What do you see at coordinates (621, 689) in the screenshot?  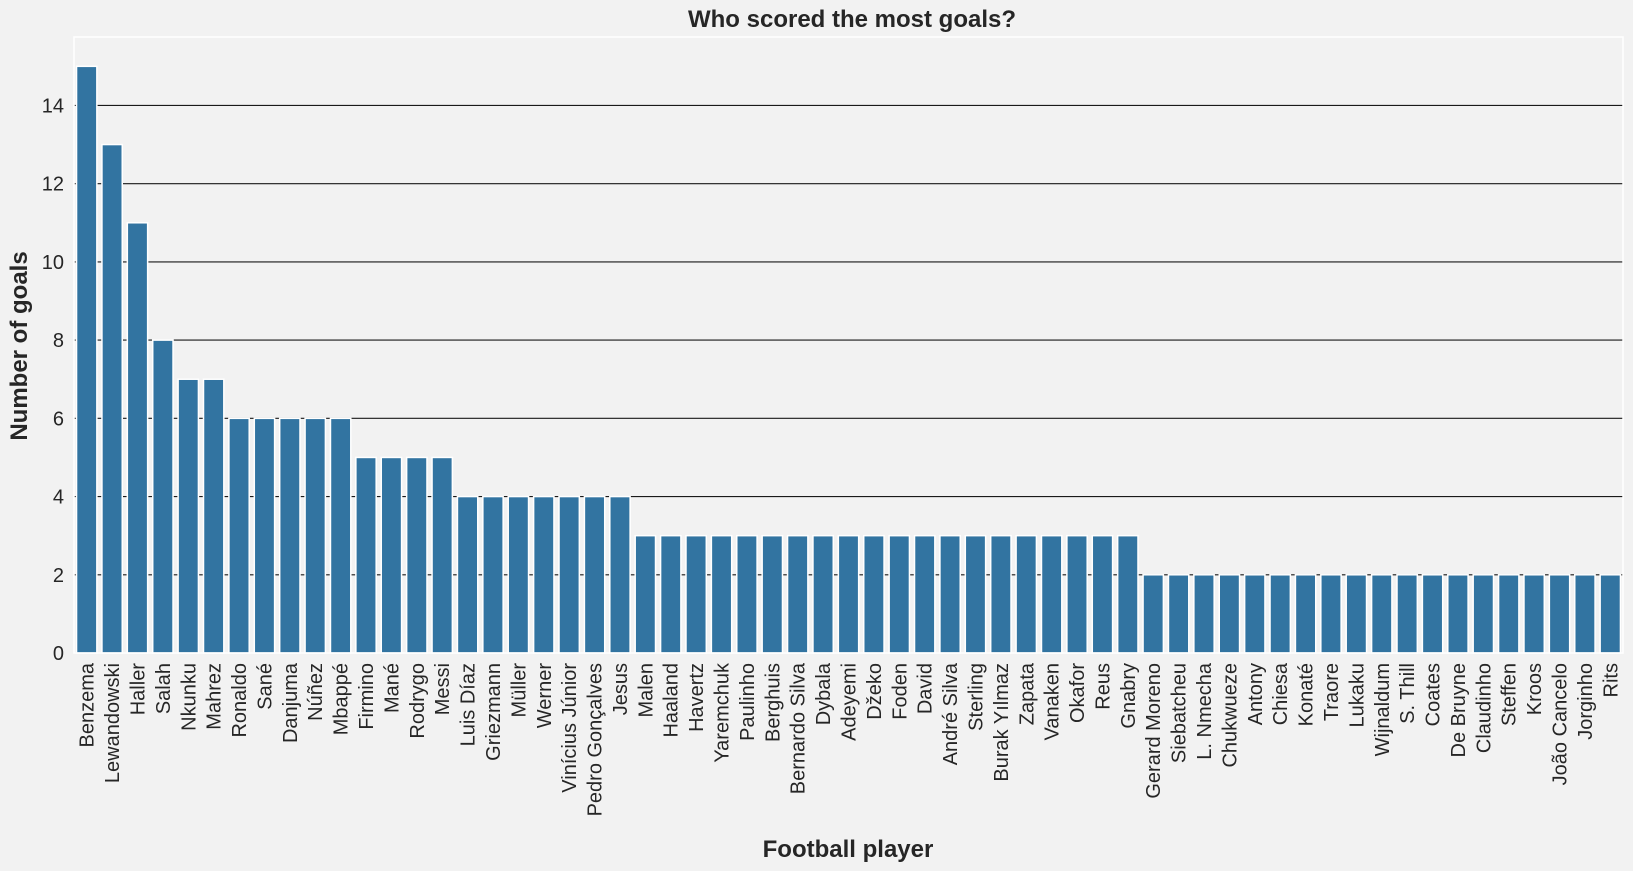 I see `x-tick-label: Jesus` at bounding box center [621, 689].